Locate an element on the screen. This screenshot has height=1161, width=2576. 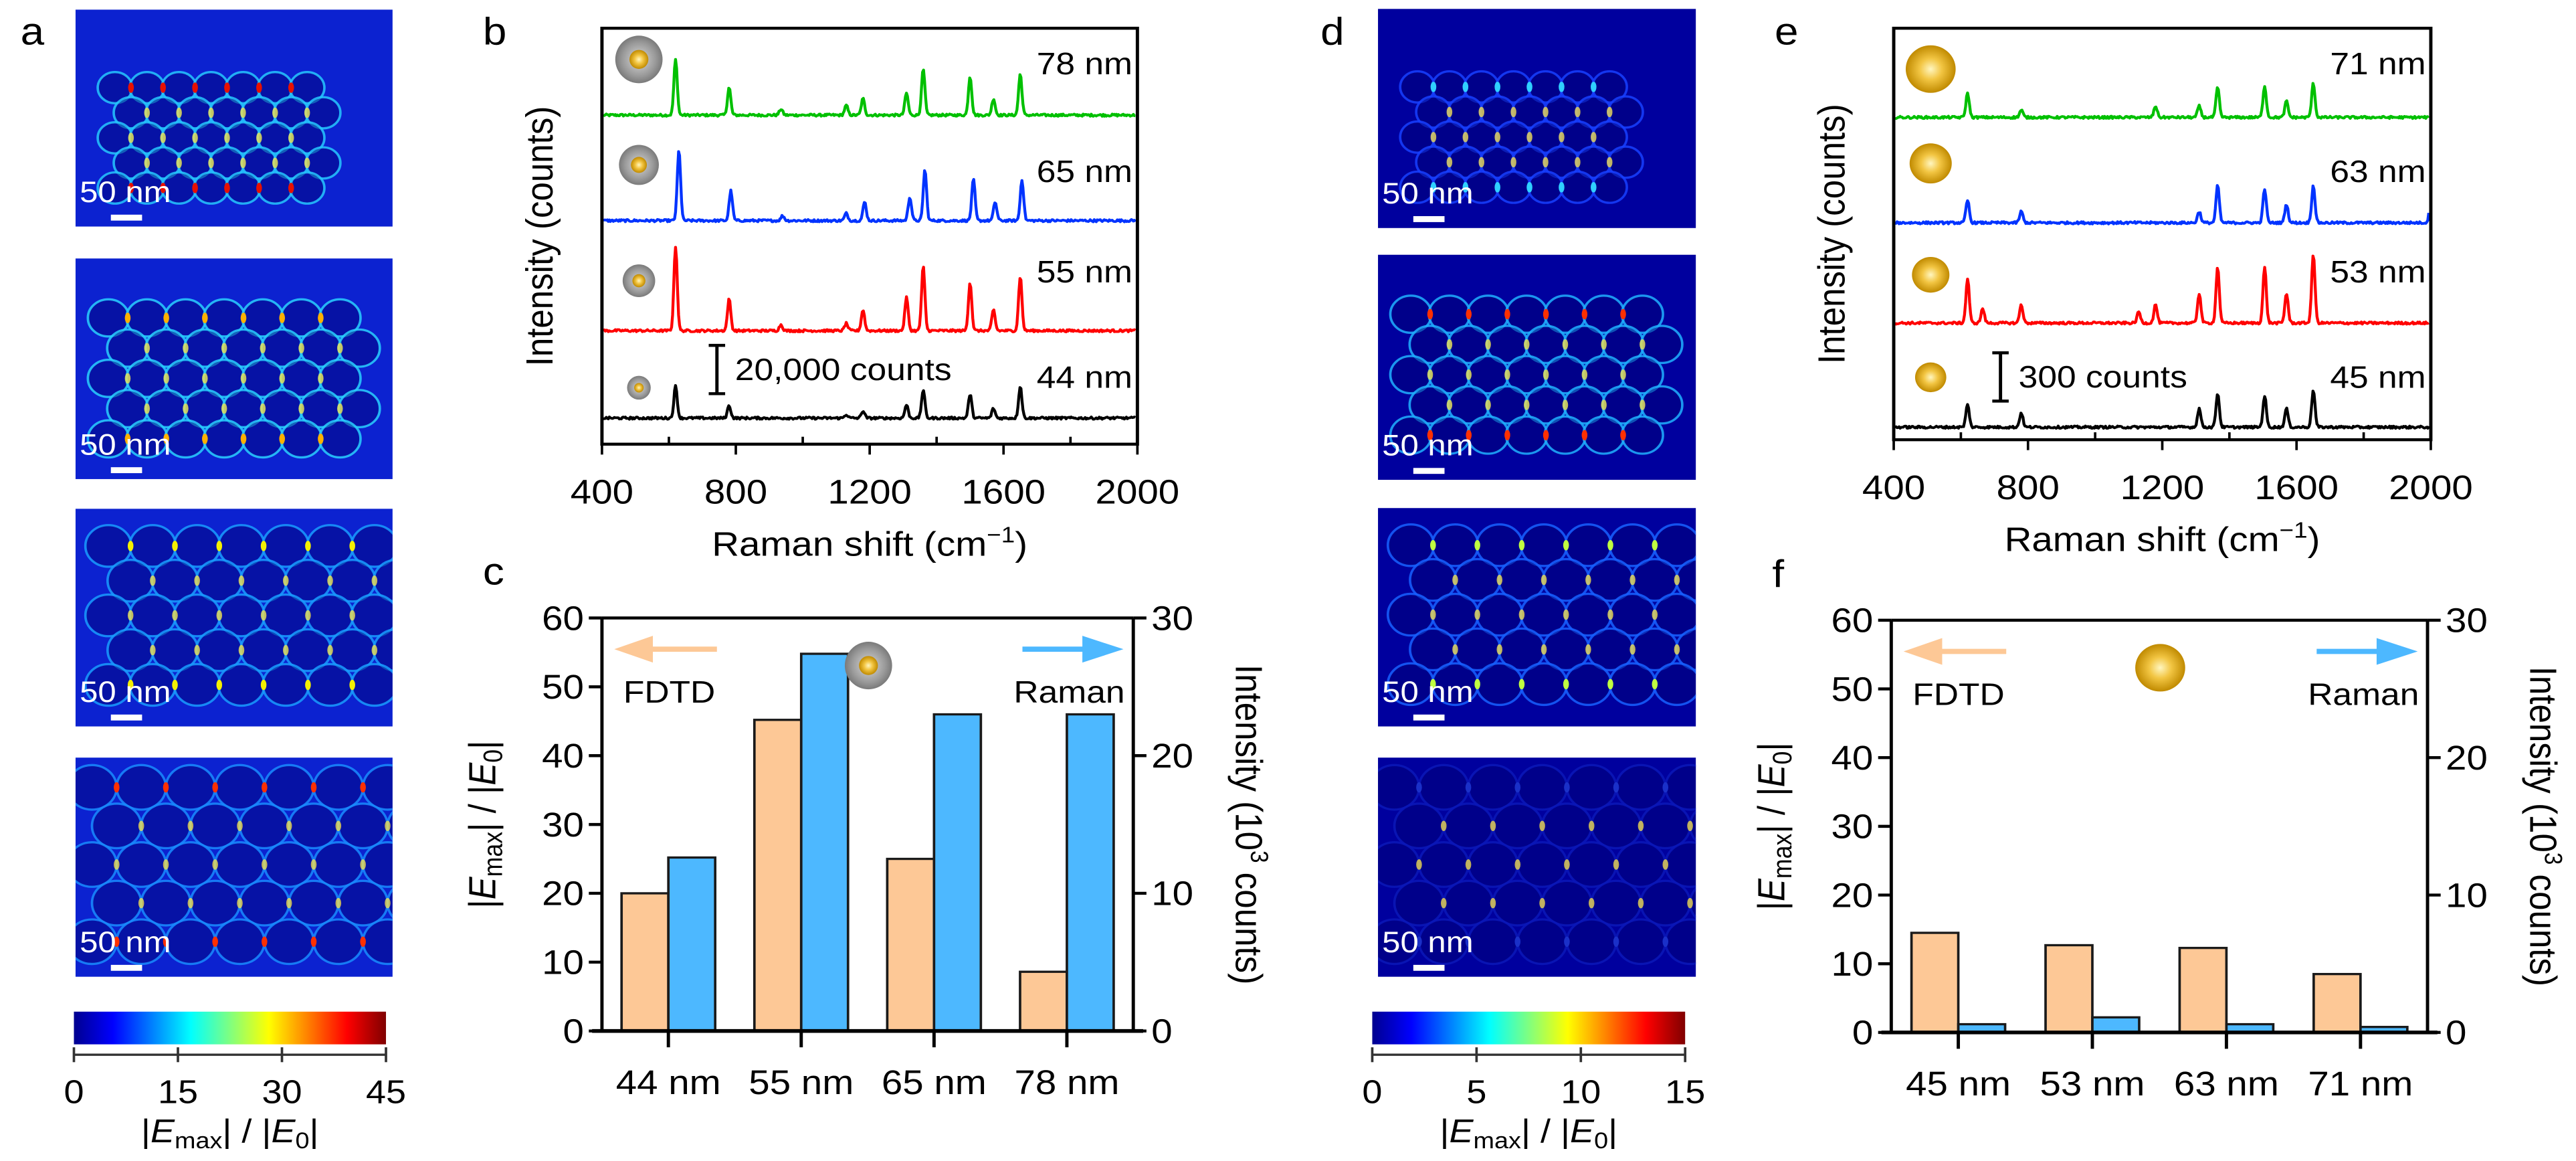
colorbar-tick-label: 0 is located at coordinates (74, 1091).